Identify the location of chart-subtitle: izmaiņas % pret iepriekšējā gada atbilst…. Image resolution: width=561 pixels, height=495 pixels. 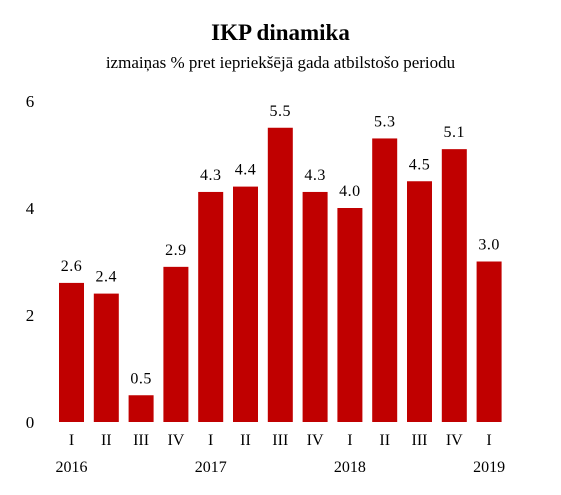
(280, 62).